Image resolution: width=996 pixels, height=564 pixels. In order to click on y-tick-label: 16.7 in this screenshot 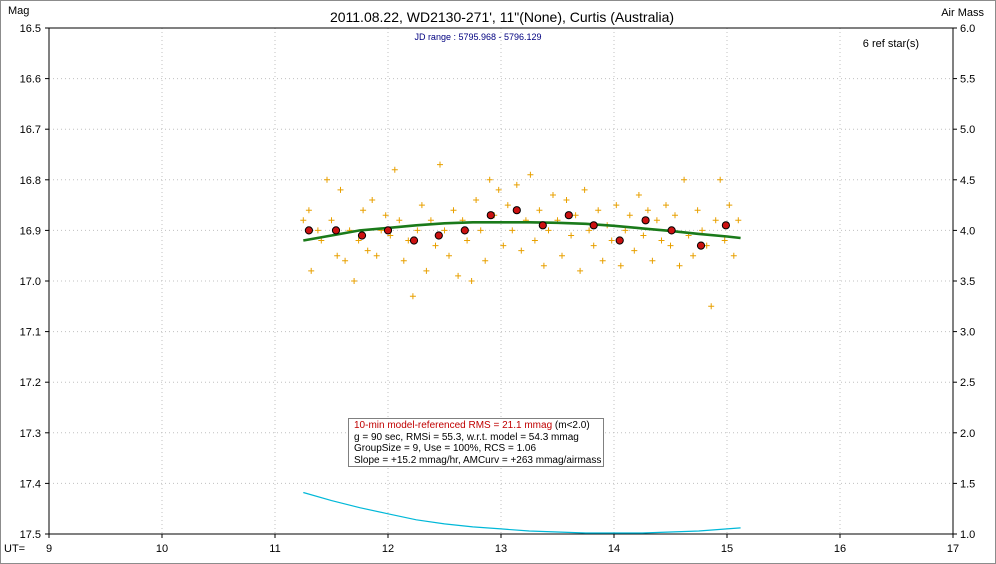, I will do `click(30, 130)`.